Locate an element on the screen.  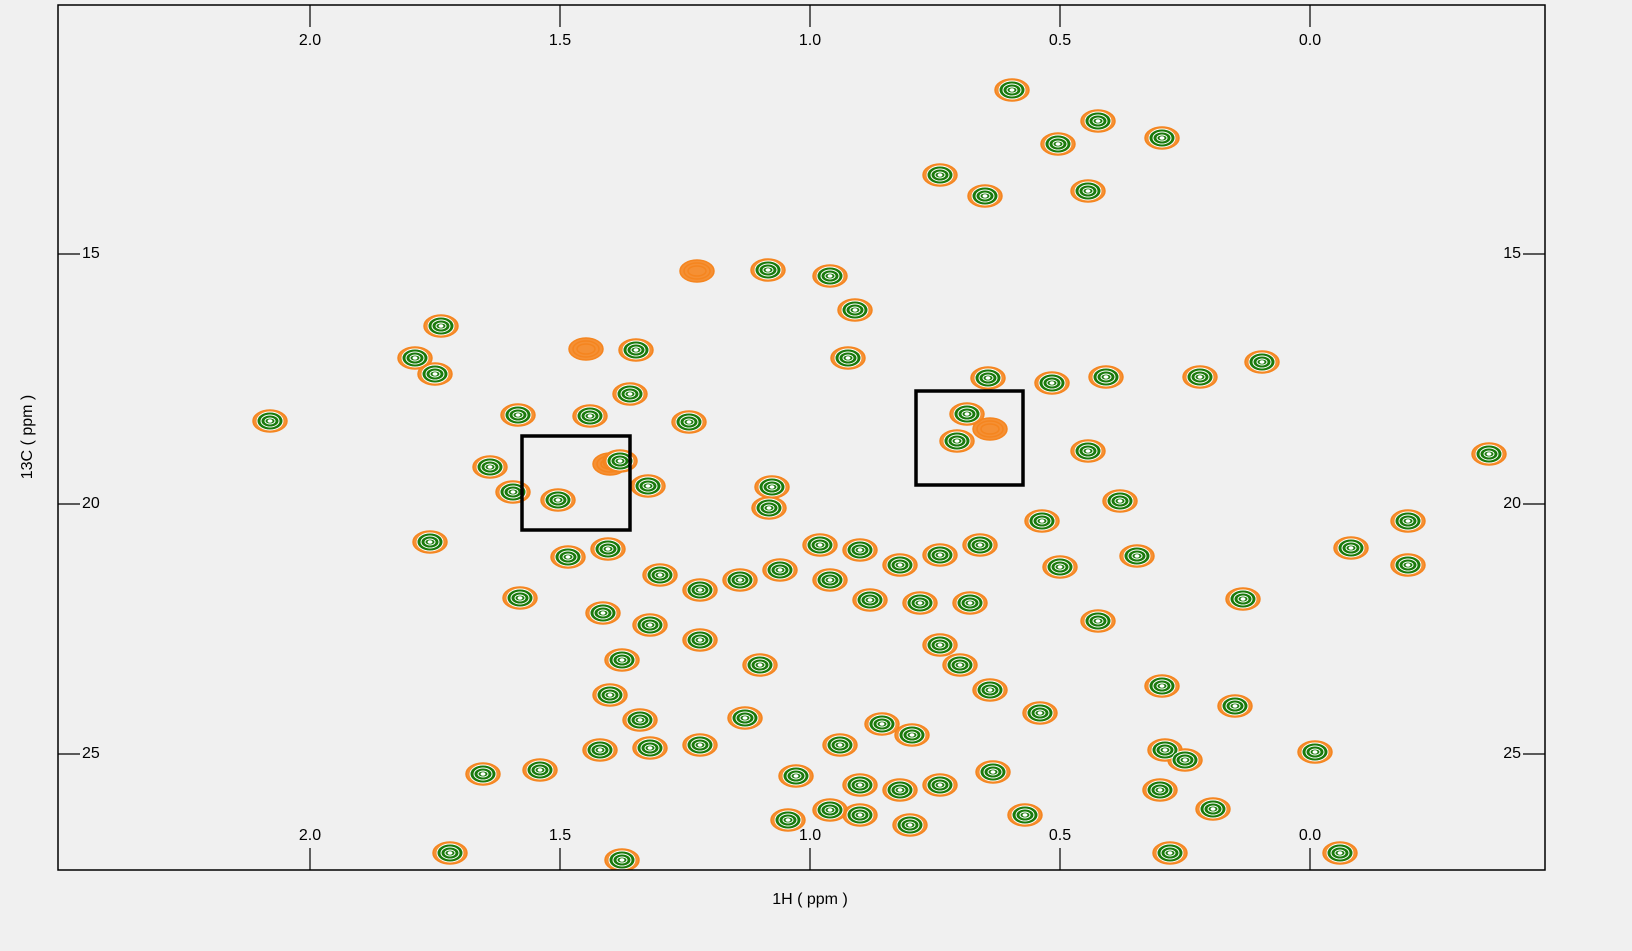
x-tick-label: 0.0 is located at coordinates (1310, 40).